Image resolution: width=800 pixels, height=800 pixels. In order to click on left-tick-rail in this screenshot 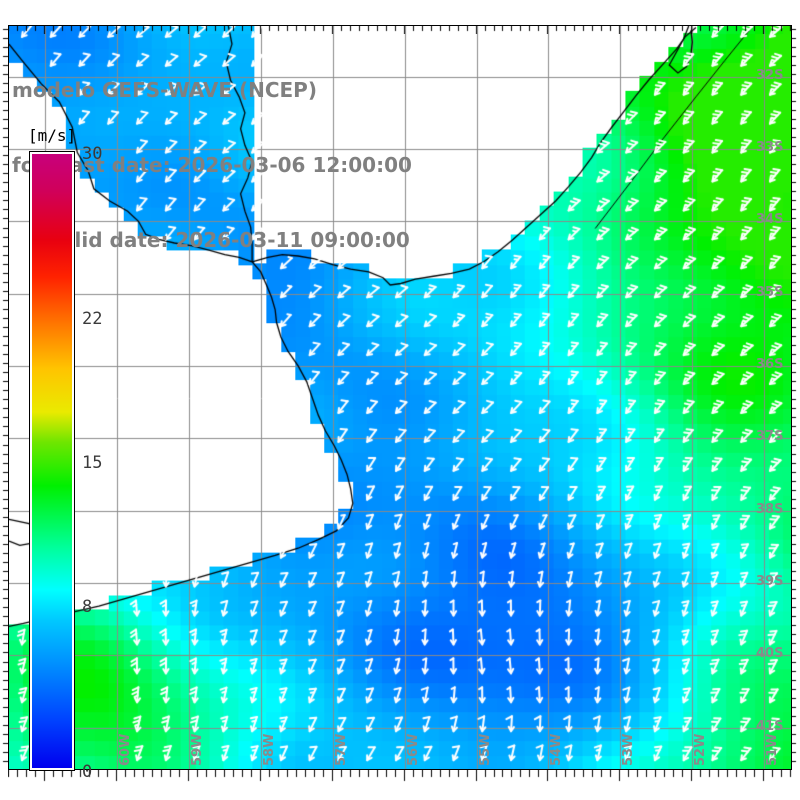, I will do `click(4, 397)`.